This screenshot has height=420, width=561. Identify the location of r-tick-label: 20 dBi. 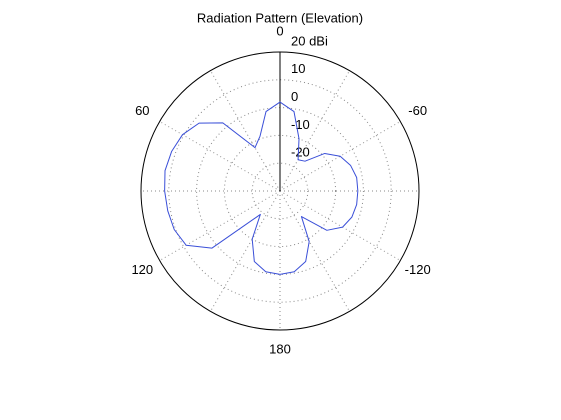
(309, 40).